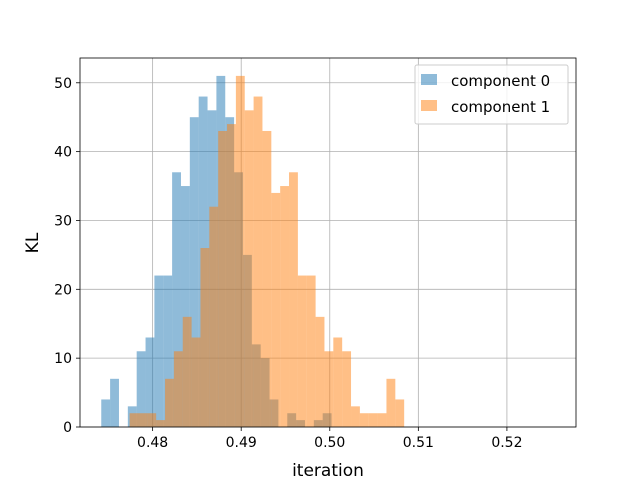 The width and height of the screenshot is (640, 480). What do you see at coordinates (506, 443) in the screenshot?
I see `x-tick-label-4: 0.52` at bounding box center [506, 443].